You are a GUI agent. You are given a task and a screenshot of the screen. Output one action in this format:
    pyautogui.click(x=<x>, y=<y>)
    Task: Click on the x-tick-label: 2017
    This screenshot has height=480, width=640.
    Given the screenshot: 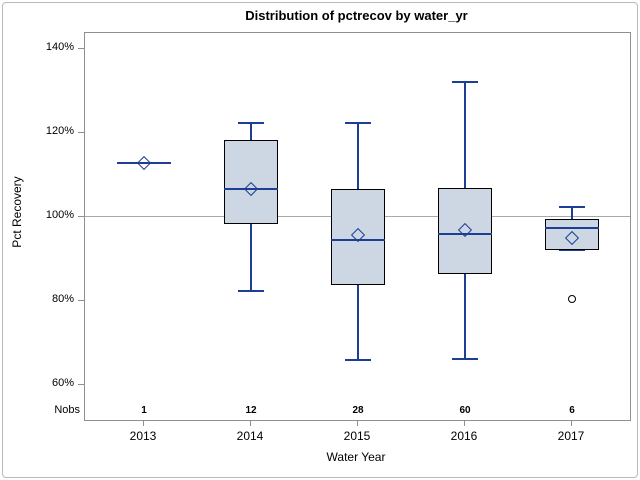 What is the action you would take?
    pyautogui.click(x=571, y=436)
    